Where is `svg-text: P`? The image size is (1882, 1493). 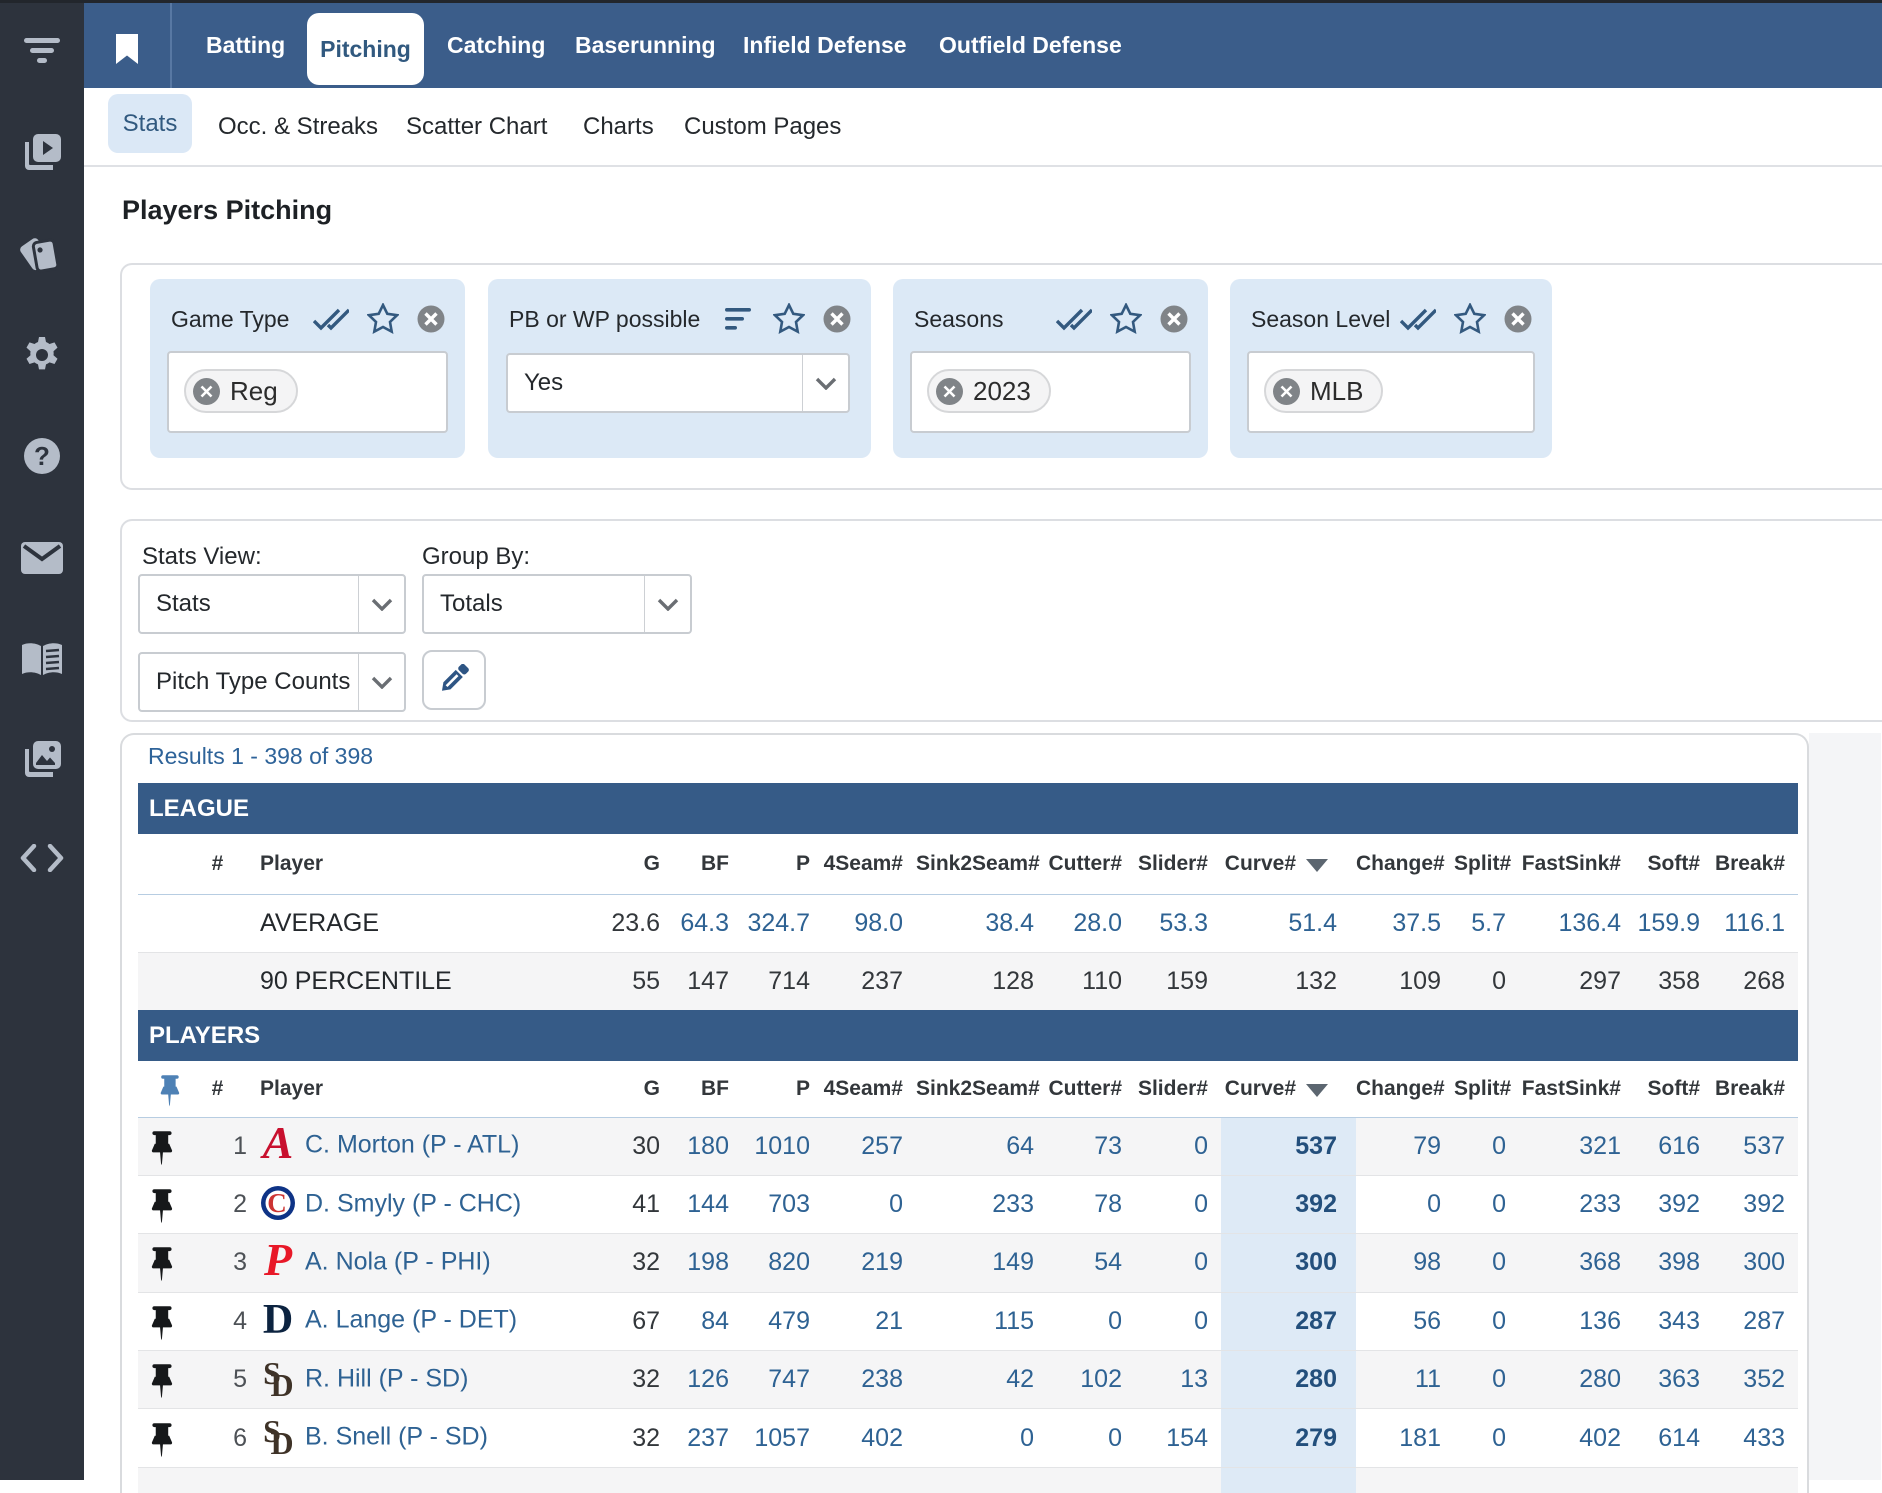
svg-text: P is located at coordinates (278, 1261).